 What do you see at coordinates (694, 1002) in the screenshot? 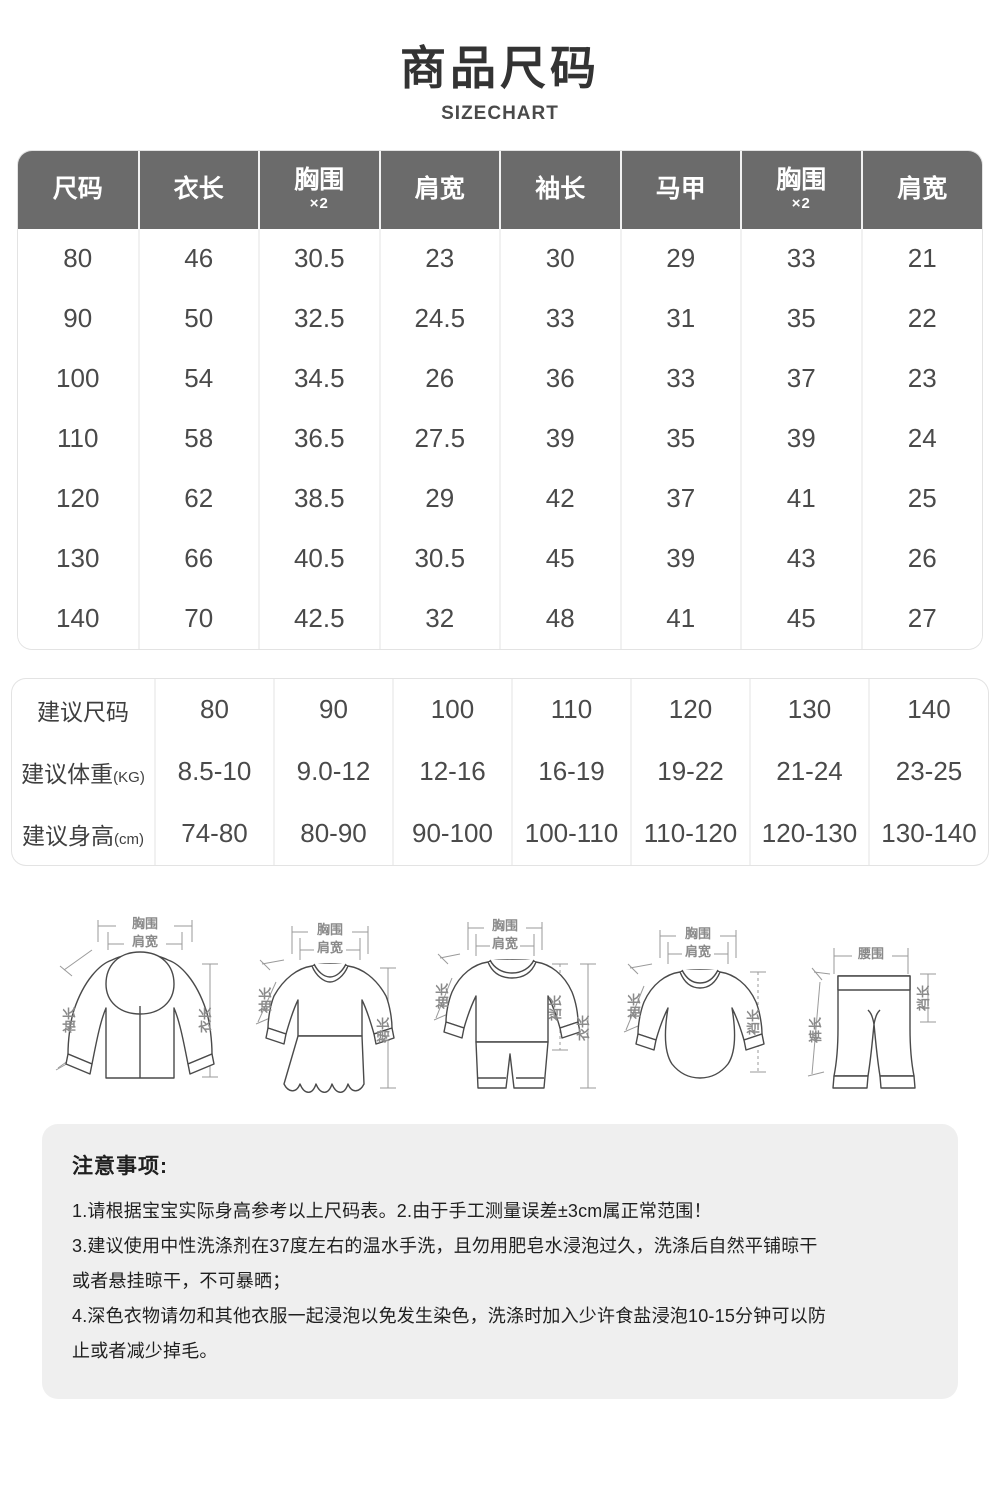
I see `bodysuit-illustration: 胸围 肩宽 袖长 裆长` at bounding box center [694, 1002].